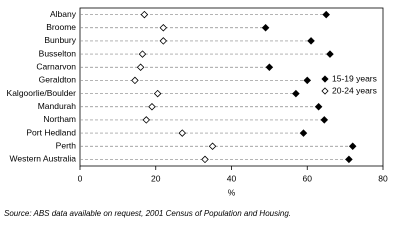 This screenshot has width=397, height=240. I want to click on y-tick-label: Mandurah, so click(57, 106).